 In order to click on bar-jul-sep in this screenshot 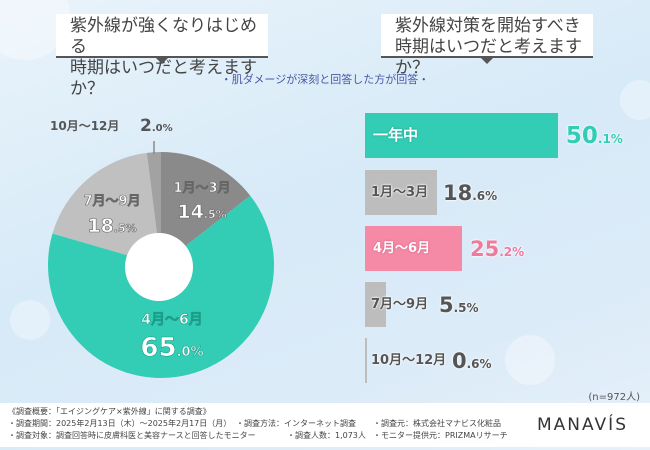, I will do `click(376, 304)`.